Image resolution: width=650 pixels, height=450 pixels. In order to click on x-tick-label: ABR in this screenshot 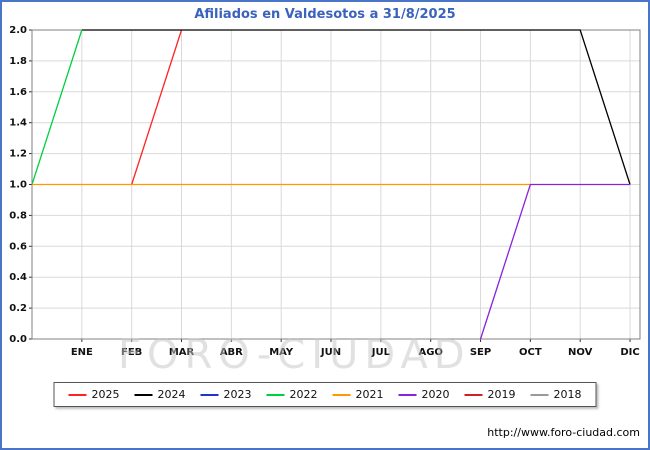, I will do `click(231, 352)`.